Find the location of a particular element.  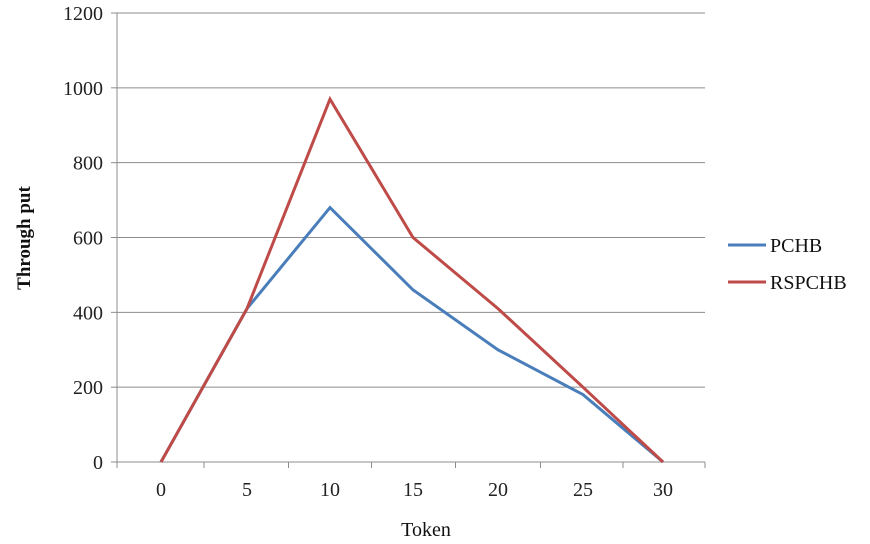

y-tick-label: 0 is located at coordinates (98, 463).